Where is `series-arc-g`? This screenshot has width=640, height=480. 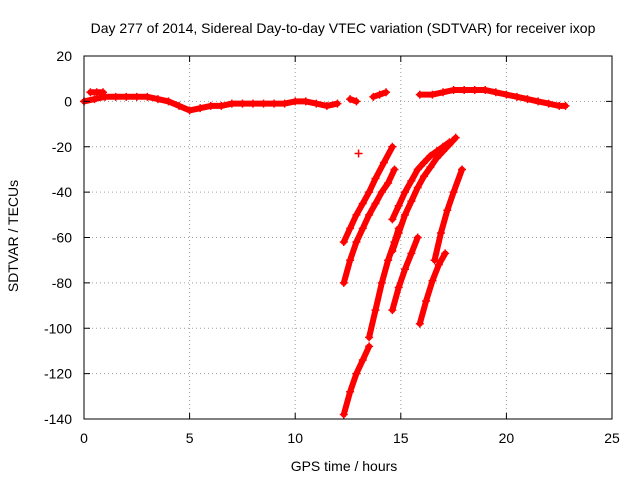 series-arc-g is located at coordinates (405, 274).